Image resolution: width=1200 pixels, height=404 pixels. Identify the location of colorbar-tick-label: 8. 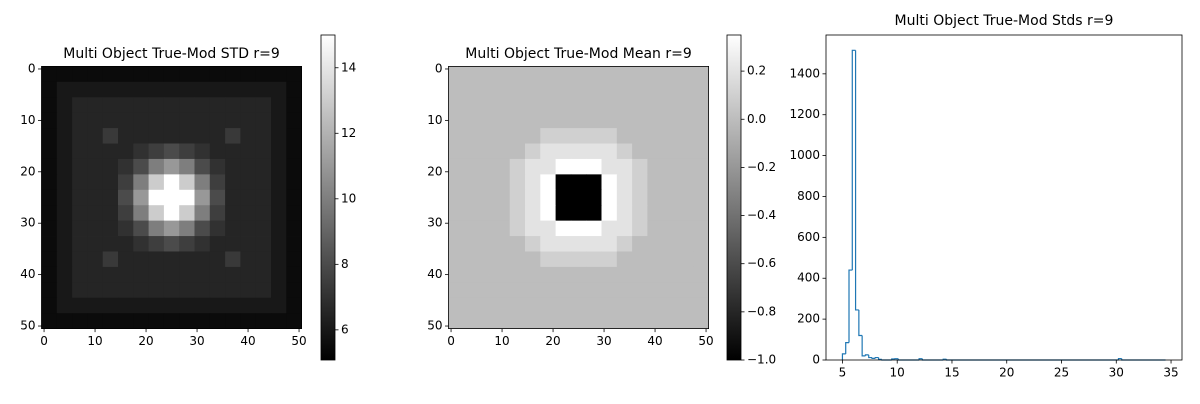
(345, 264).